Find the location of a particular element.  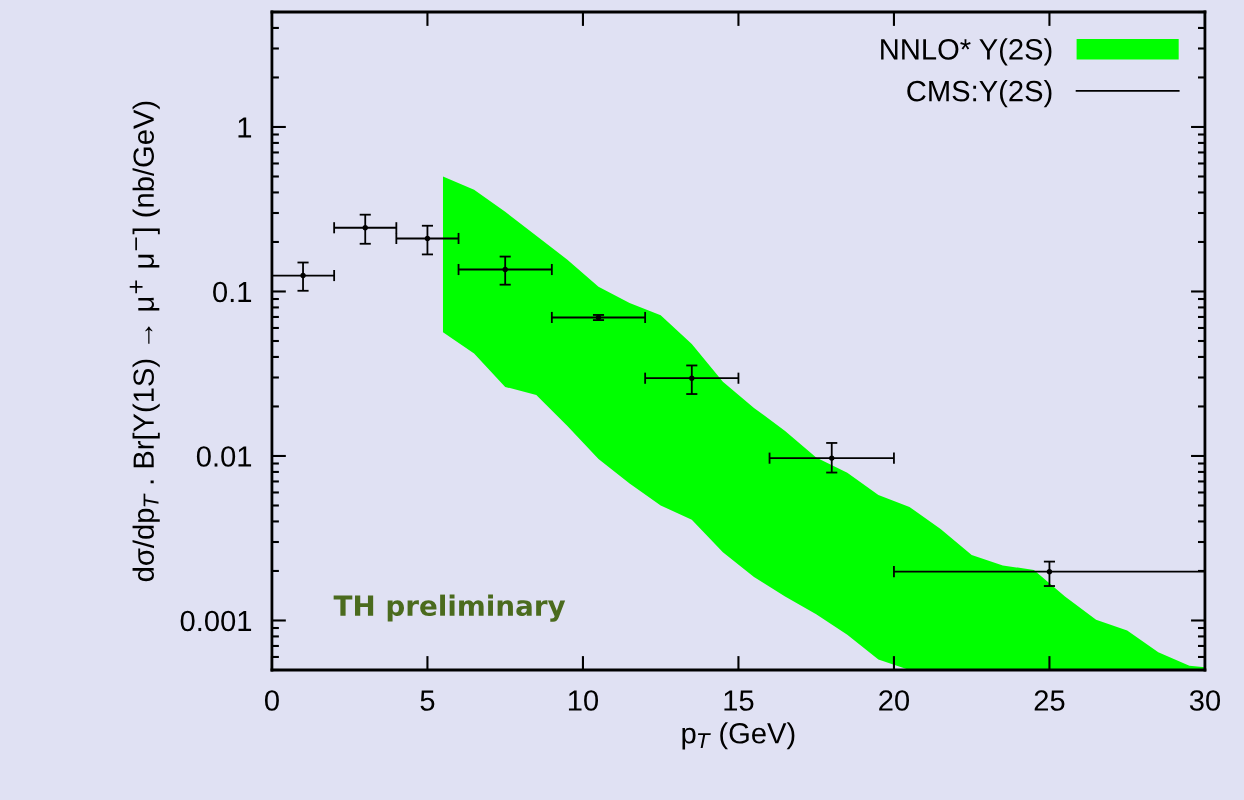

y-tick-label: 0.01 is located at coordinates (224, 456).